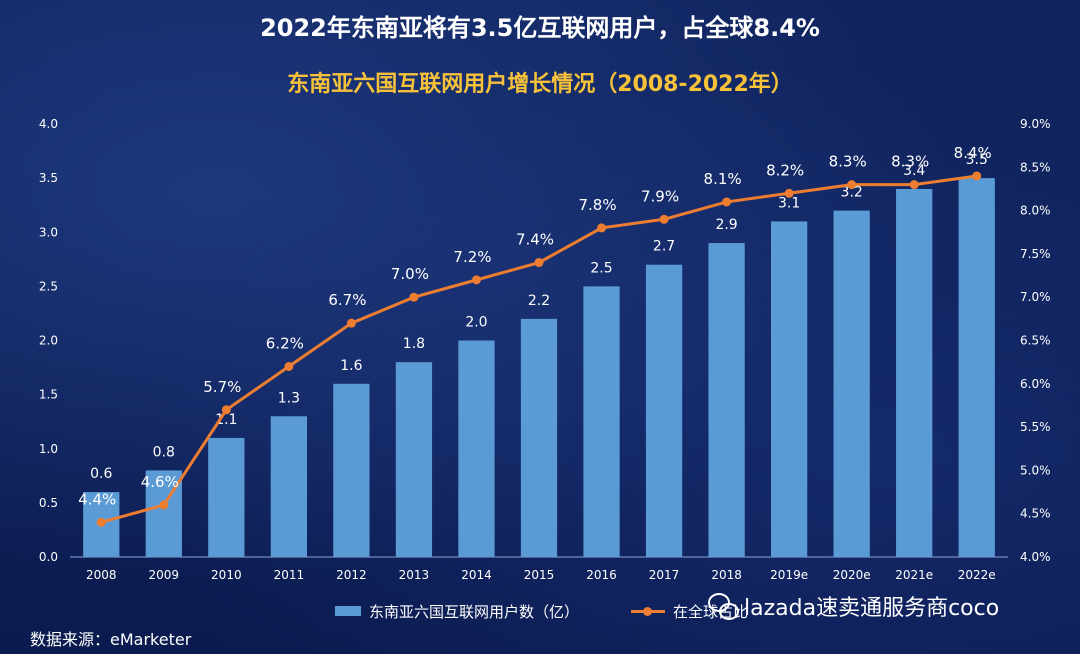 This screenshot has width=1080, height=654. I want to click on y-right-tick-label: 6.5%, so click(1035, 341).